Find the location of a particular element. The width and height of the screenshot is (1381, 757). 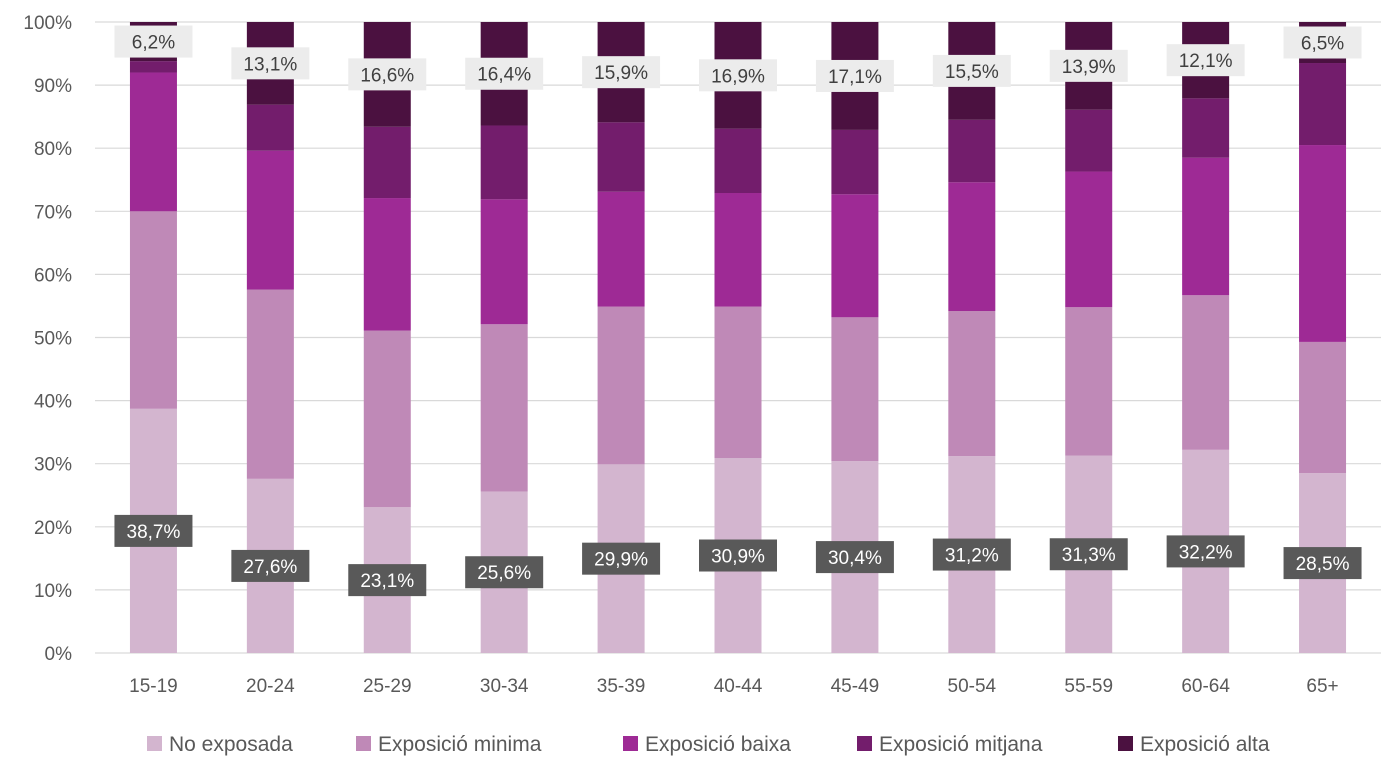

legend-entry: Exposició alta is located at coordinates (1194, 744).